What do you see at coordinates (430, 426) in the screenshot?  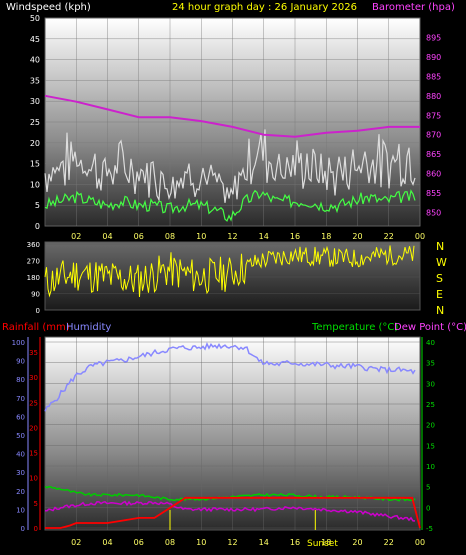 I see `temp-tick-label: 20` at bounding box center [430, 426].